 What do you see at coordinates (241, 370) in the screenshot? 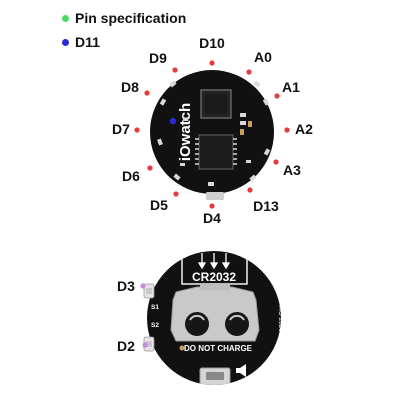
I see `speaker-icon` at bounding box center [241, 370].